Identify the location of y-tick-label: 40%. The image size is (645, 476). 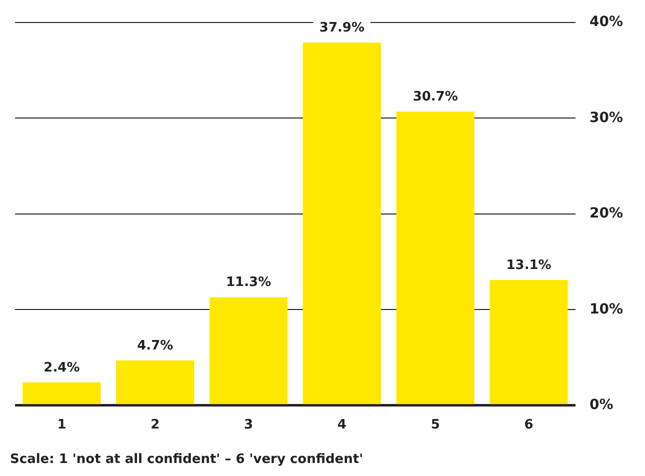
(606, 22).